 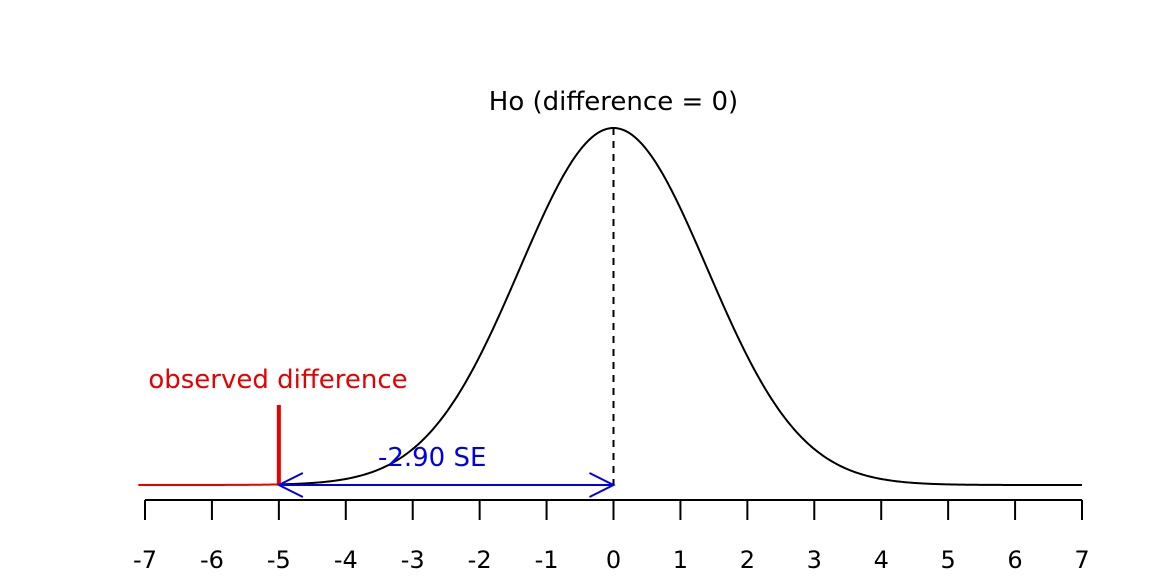 What do you see at coordinates (547, 560) in the screenshot?
I see `x-tick-label: -1` at bounding box center [547, 560].